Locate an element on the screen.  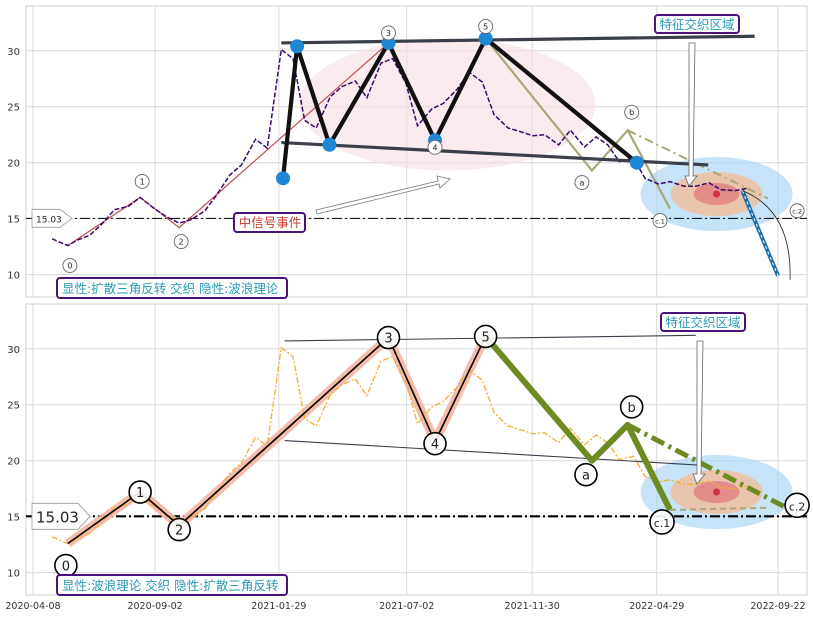
signal-event-arrow is located at coordinates (383, 195).